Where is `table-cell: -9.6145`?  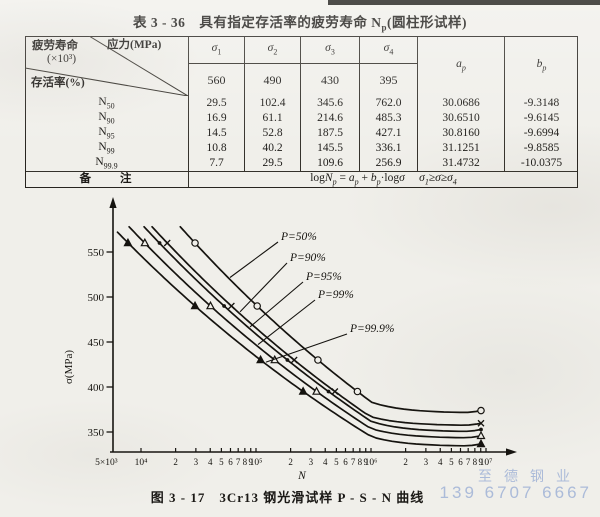
table-cell: -9.6145 is located at coordinates (541, 118).